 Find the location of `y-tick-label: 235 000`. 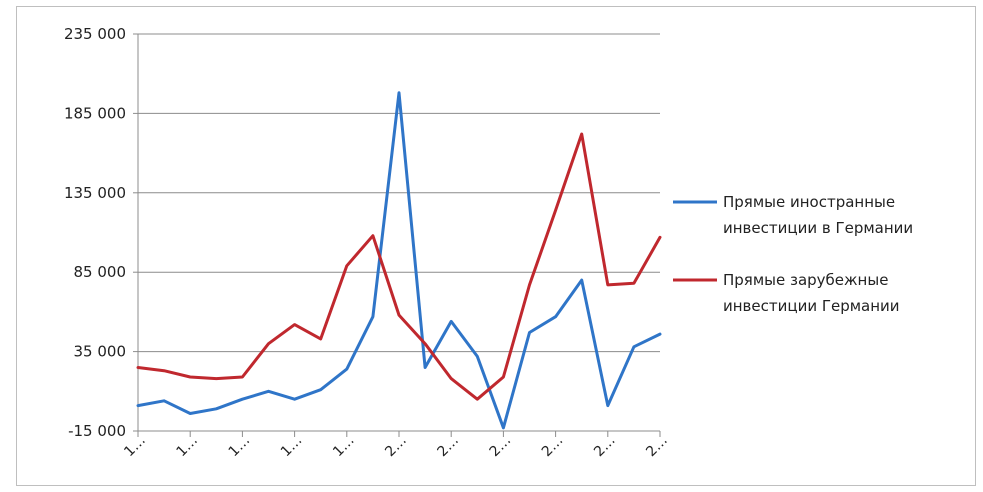

y-tick-label: 235 000 is located at coordinates (95, 34).